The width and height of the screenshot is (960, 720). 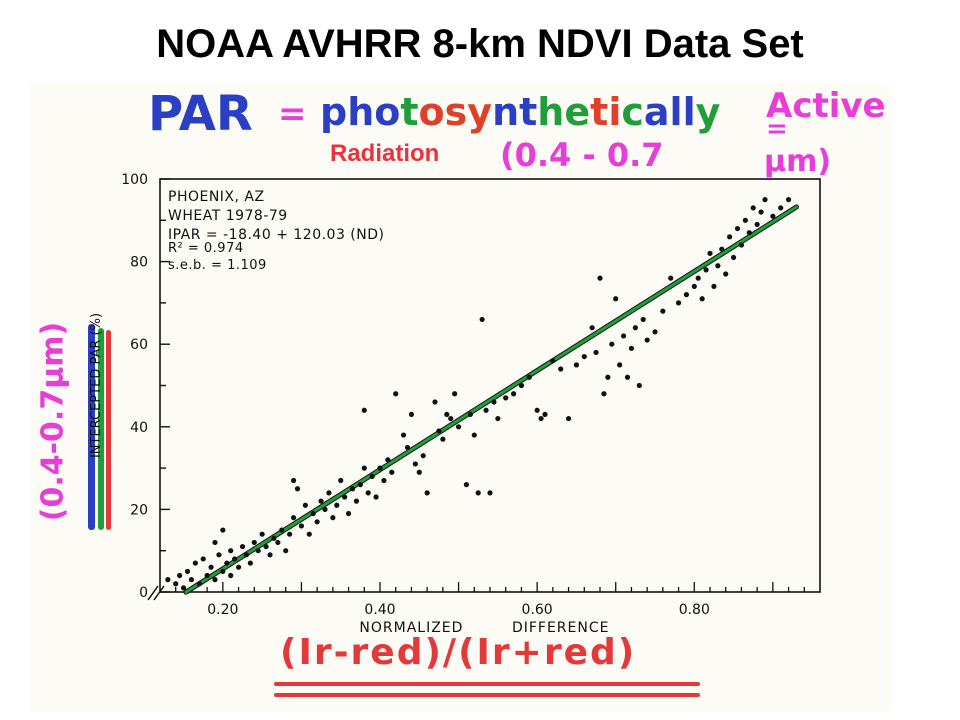 What do you see at coordinates (656, 112) in the screenshot?
I see `photo-letter: a` at bounding box center [656, 112].